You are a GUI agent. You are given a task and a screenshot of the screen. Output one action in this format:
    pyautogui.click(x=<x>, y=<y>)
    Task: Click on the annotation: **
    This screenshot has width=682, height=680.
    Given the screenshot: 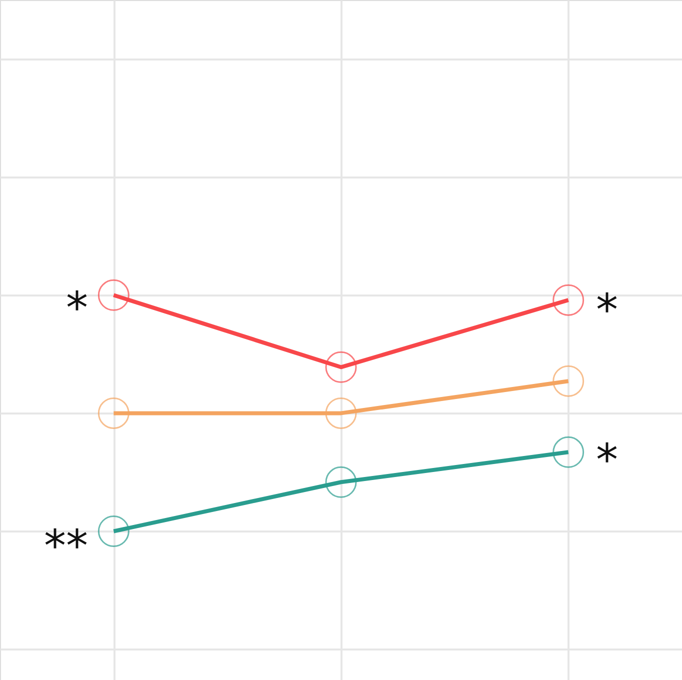 What is the action you would take?
    pyautogui.click(x=66, y=546)
    